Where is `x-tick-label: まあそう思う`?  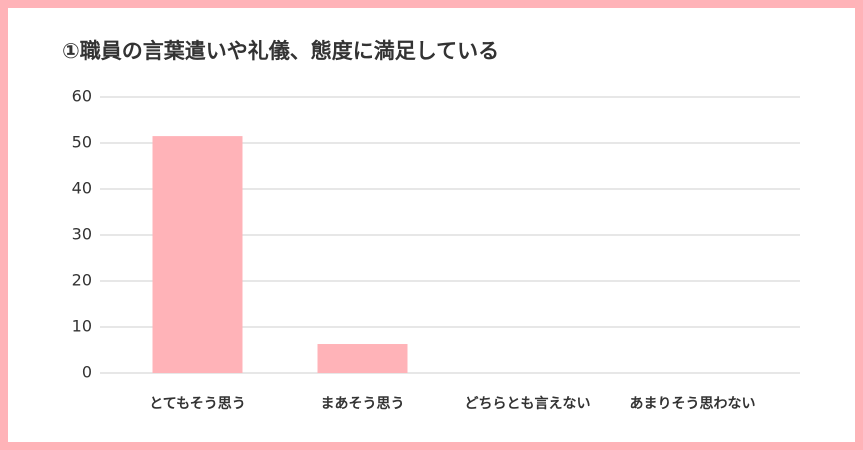 x-tick-label: まあそう思う is located at coordinates (363, 404).